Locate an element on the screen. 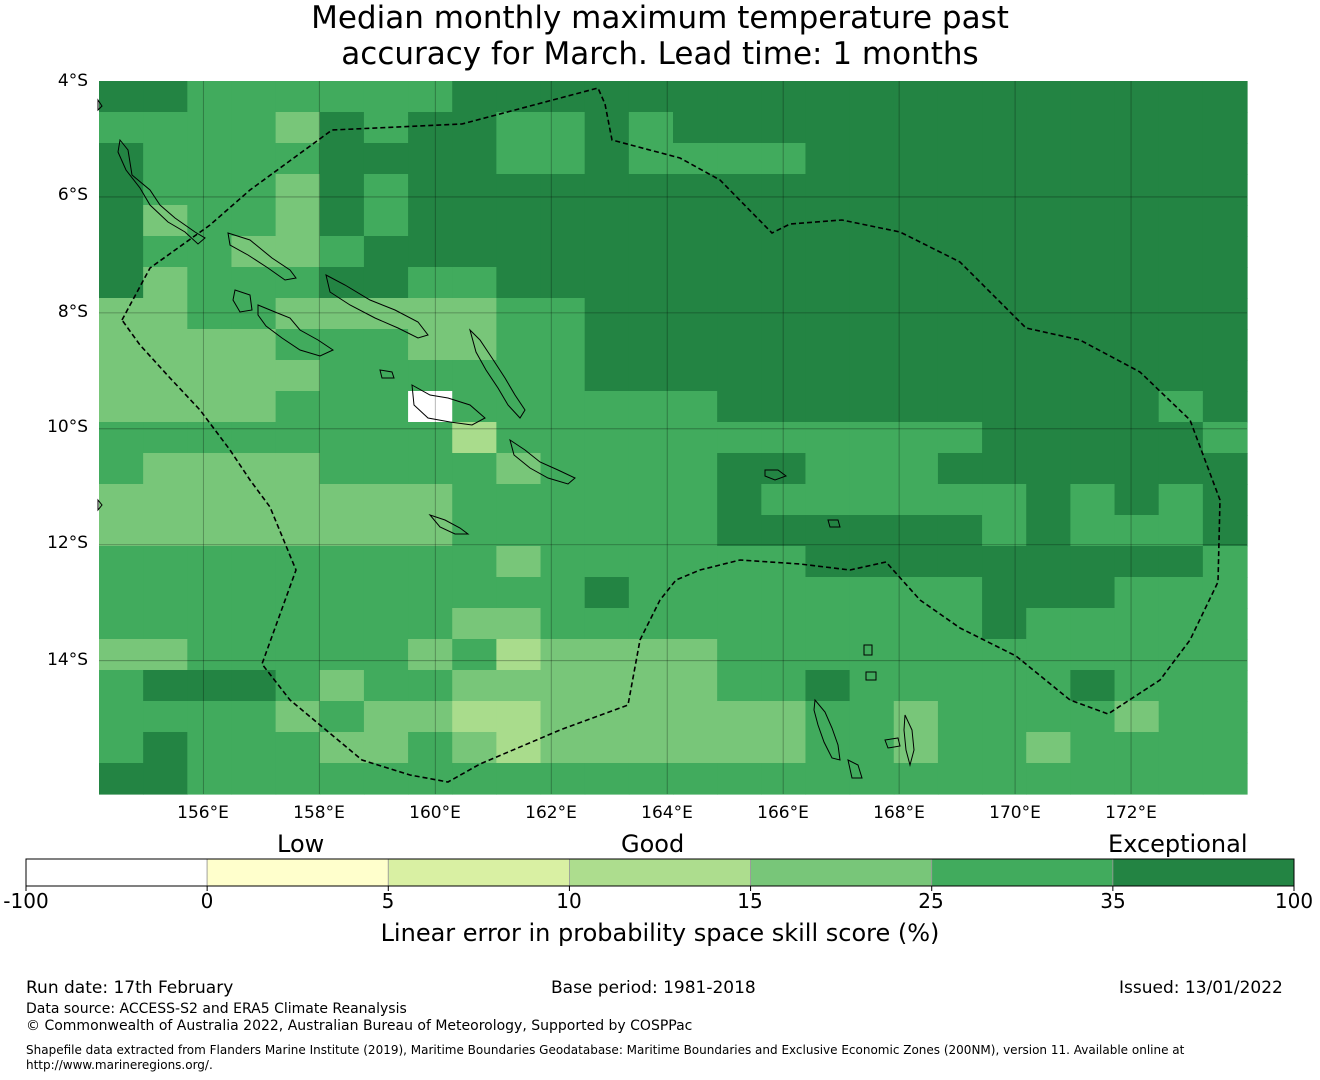 The width and height of the screenshot is (1320, 1080). category-exceptional: Exceptional is located at coordinates (1178, 844).